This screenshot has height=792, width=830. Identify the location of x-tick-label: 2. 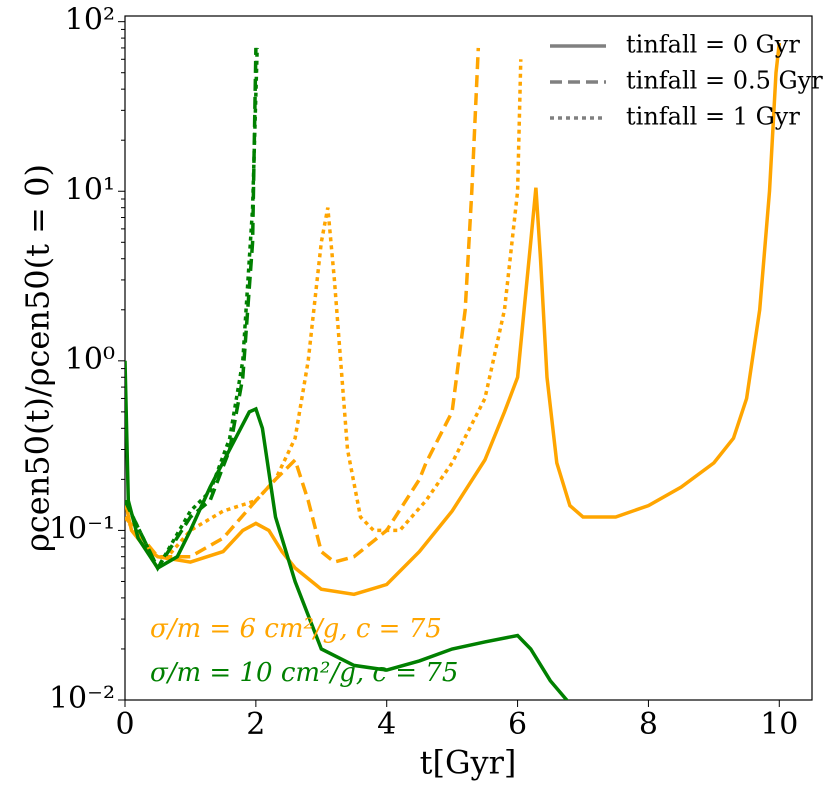
(255, 724).